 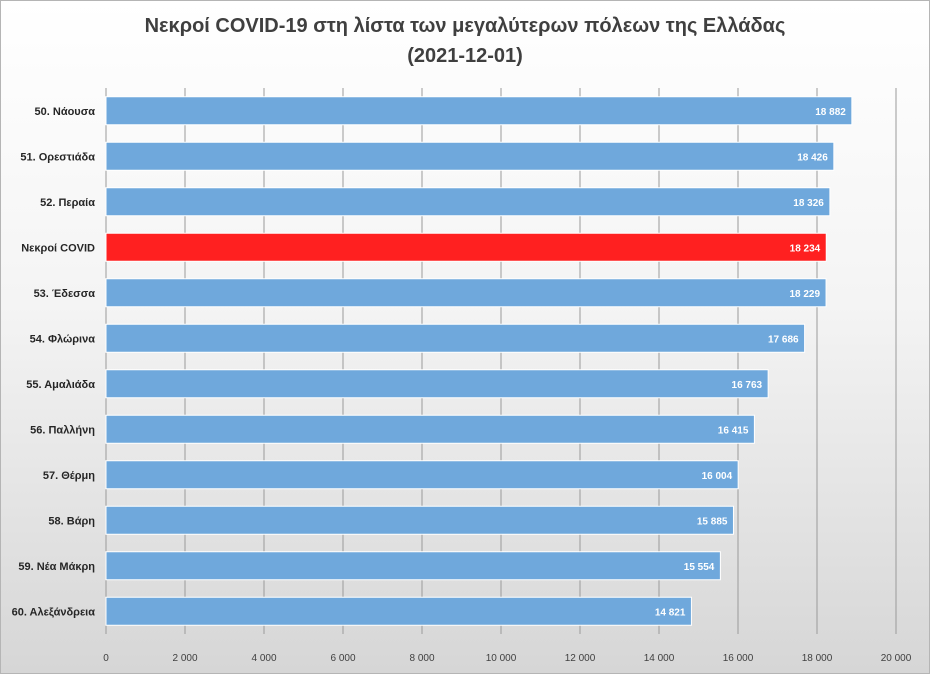 I want to click on x-tick-label: 20 000, so click(x=896, y=658).